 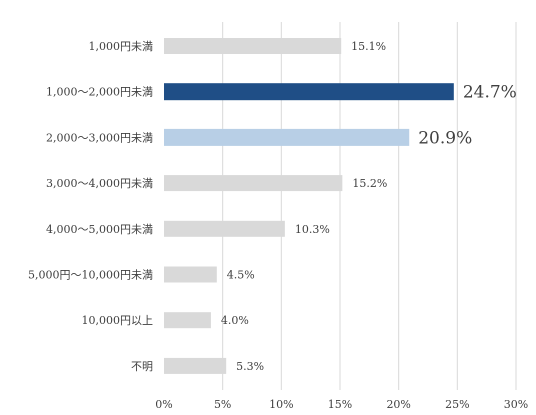 What do you see at coordinates (142, 366) in the screenshot?
I see `category-label: 不明` at bounding box center [142, 366].